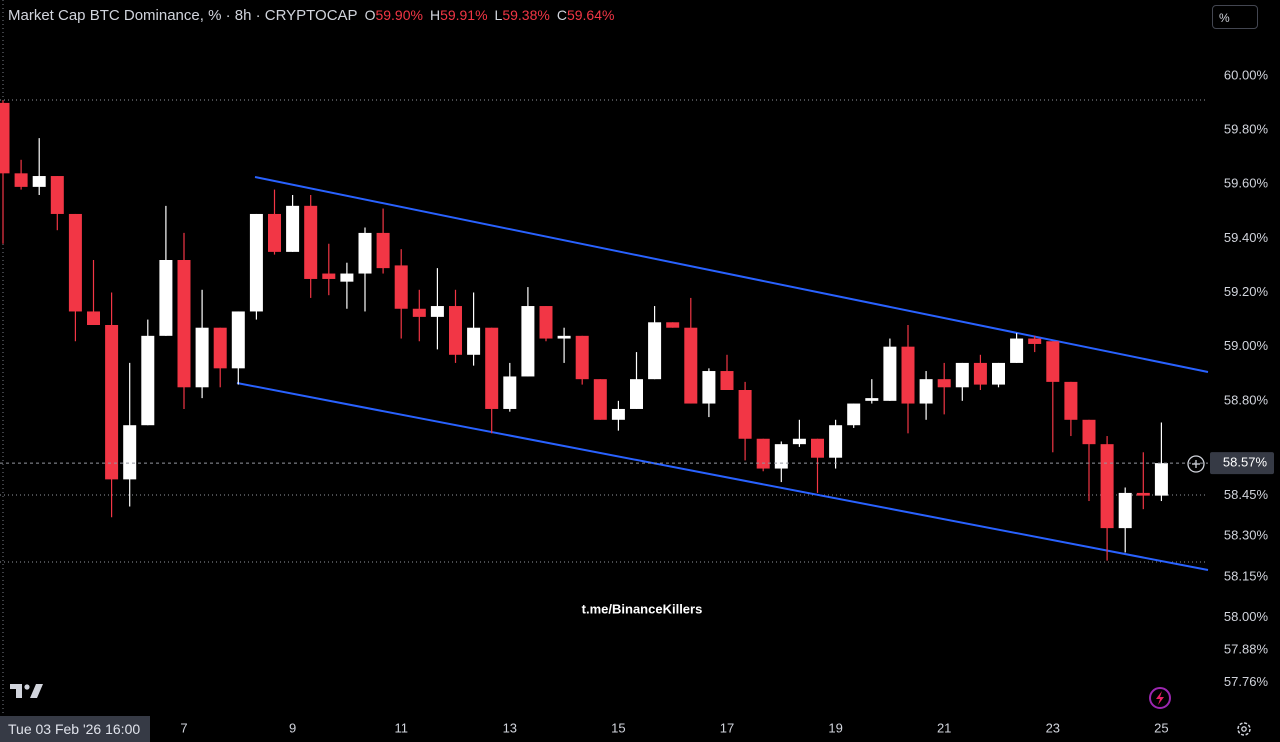 Image resolution: width=1280 pixels, height=742 pixels. Describe the element at coordinates (1246, 616) in the screenshot. I see `y-tick-label: 58.00%` at that location.